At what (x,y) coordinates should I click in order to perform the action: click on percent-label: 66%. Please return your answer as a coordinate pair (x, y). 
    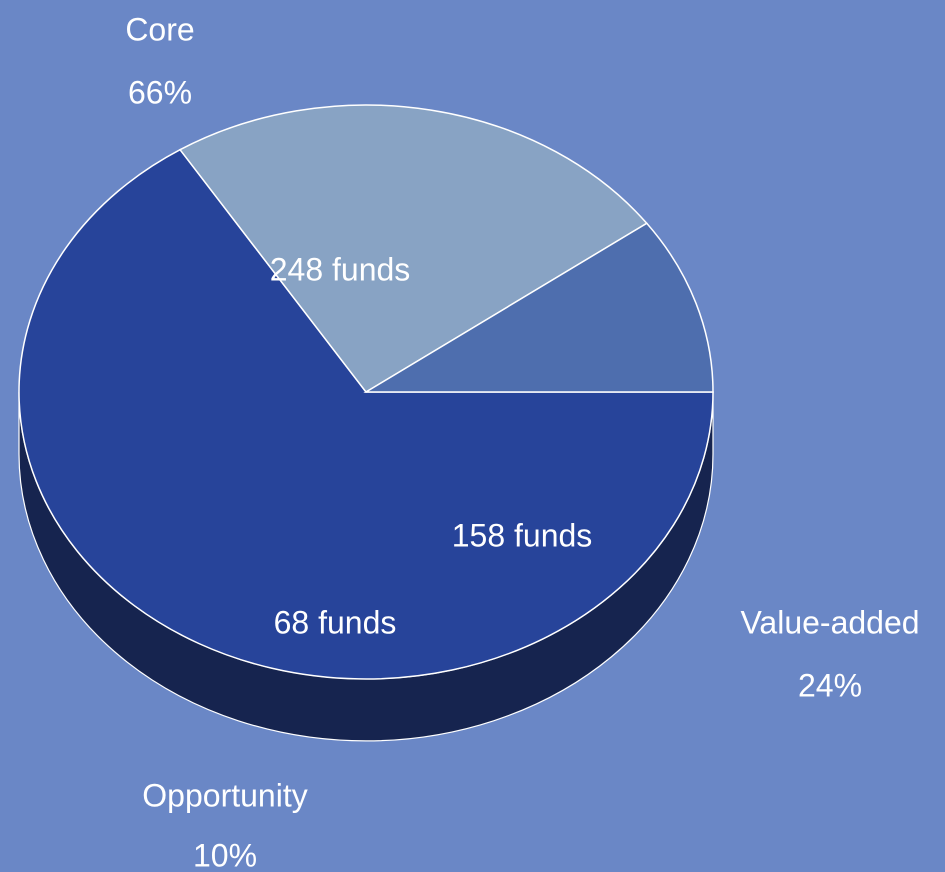
    Looking at the image, I should click on (160, 92).